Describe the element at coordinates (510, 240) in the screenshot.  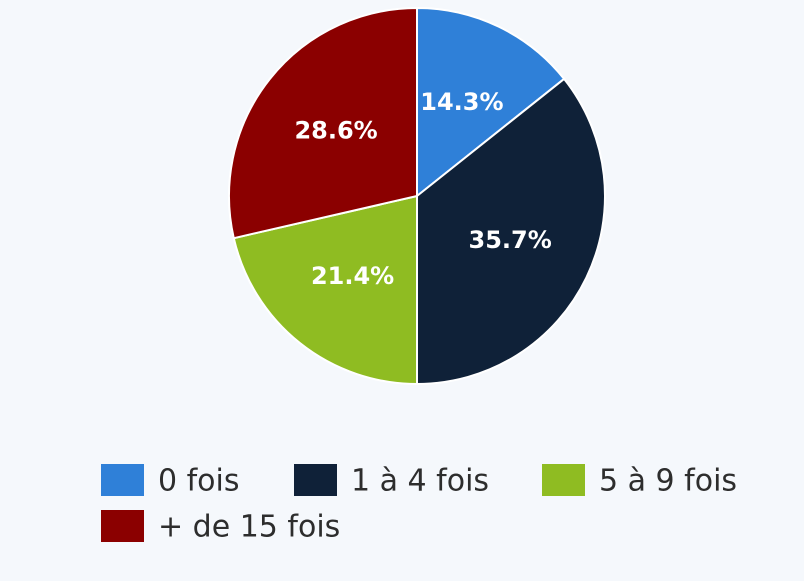
I see `value-label: 35.7%` at that location.